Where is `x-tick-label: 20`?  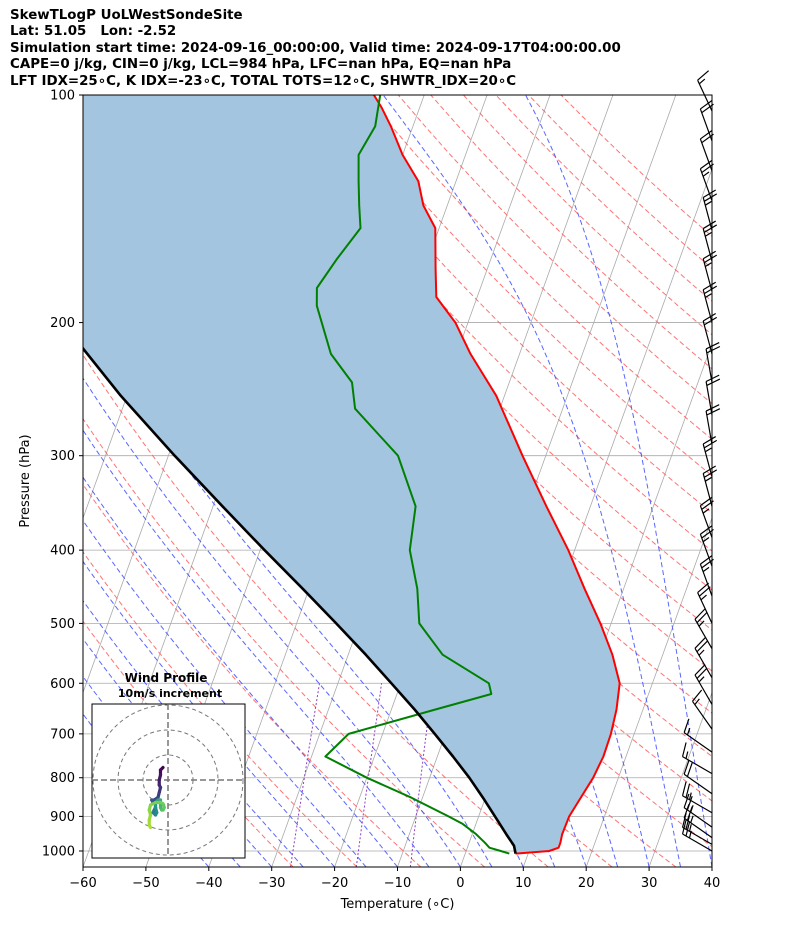 x-tick-label: 20 is located at coordinates (586, 883).